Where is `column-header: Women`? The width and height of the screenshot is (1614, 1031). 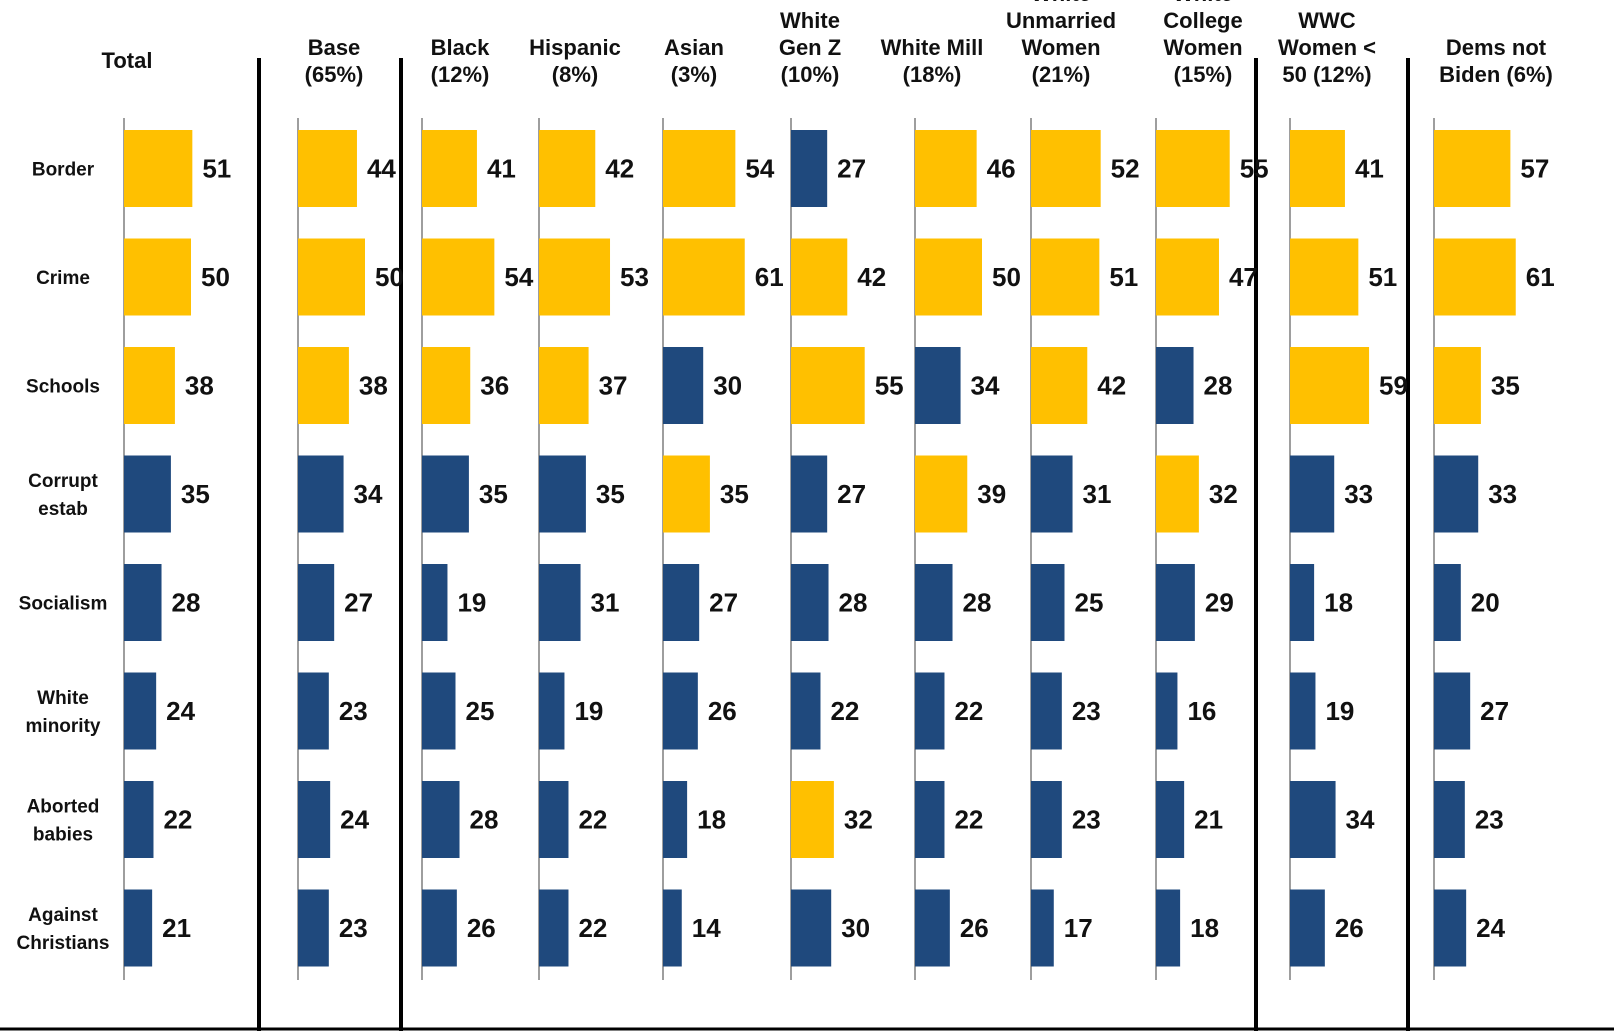 column-header: Women is located at coordinates (1060, 47).